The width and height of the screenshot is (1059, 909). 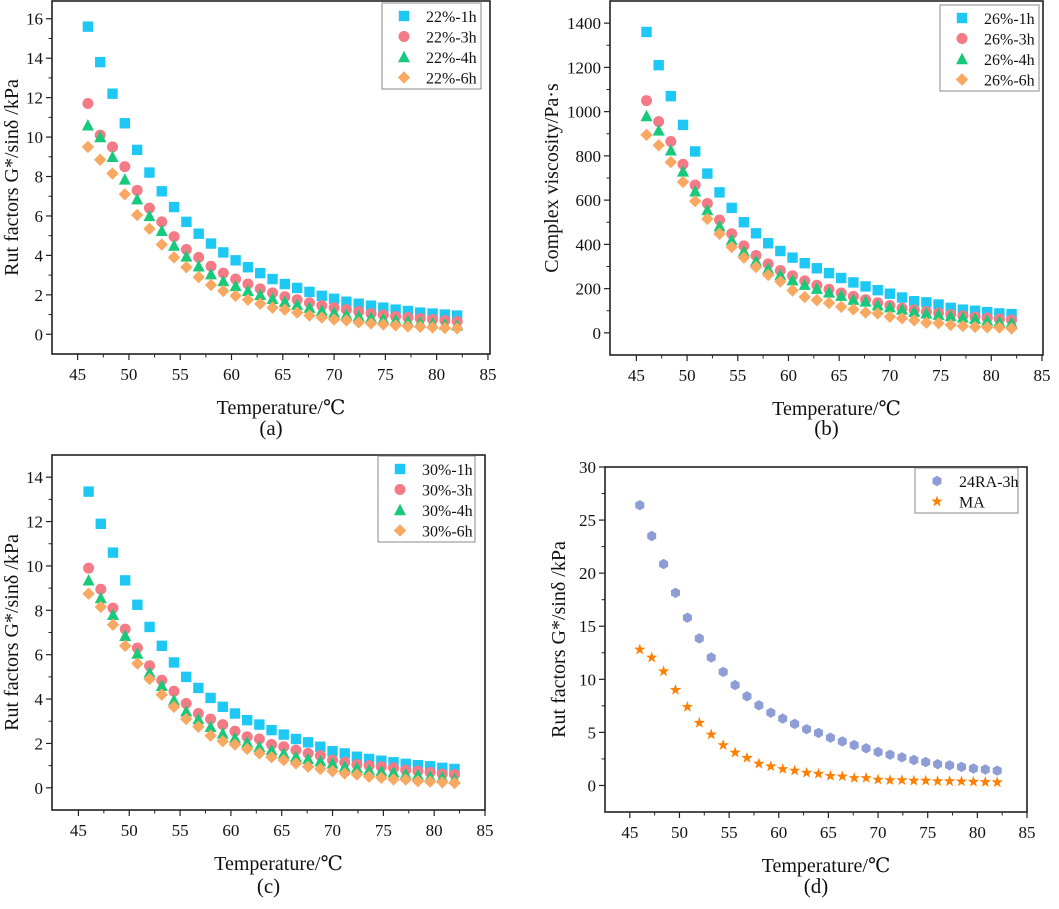 I want to click on legend-label: 30%-6h, so click(x=447, y=532).